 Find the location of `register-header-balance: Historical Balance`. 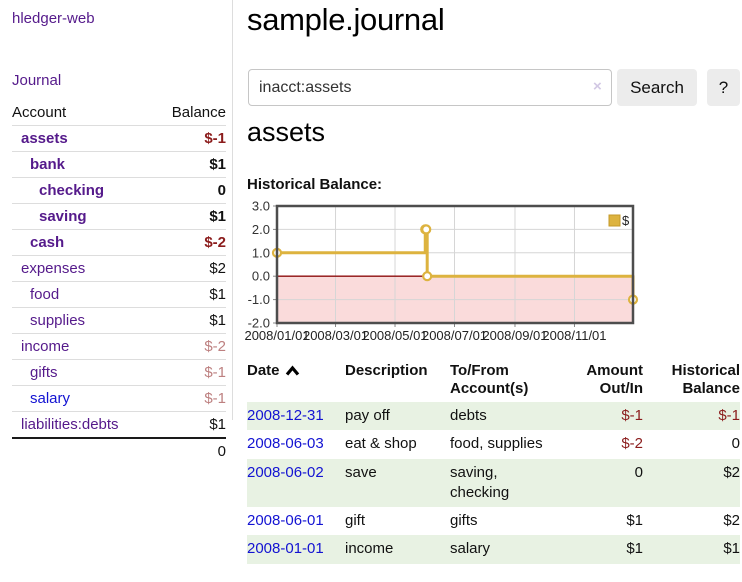

register-header-balance: Historical Balance is located at coordinates (705, 379).